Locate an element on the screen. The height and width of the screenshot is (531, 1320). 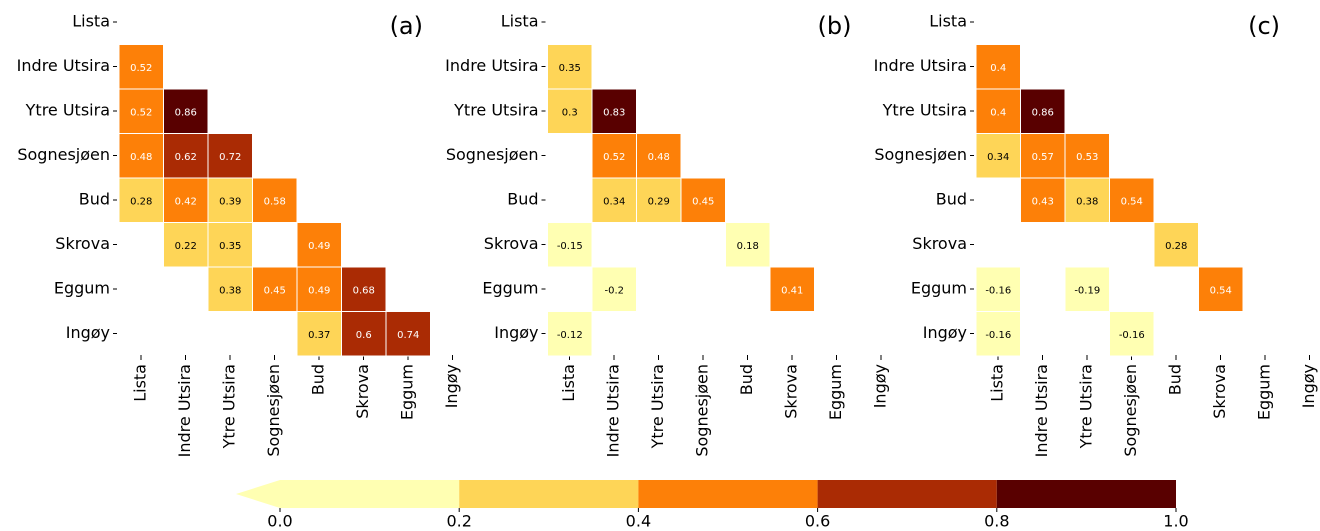
cell-label: 0.74 is located at coordinates (408, 335).